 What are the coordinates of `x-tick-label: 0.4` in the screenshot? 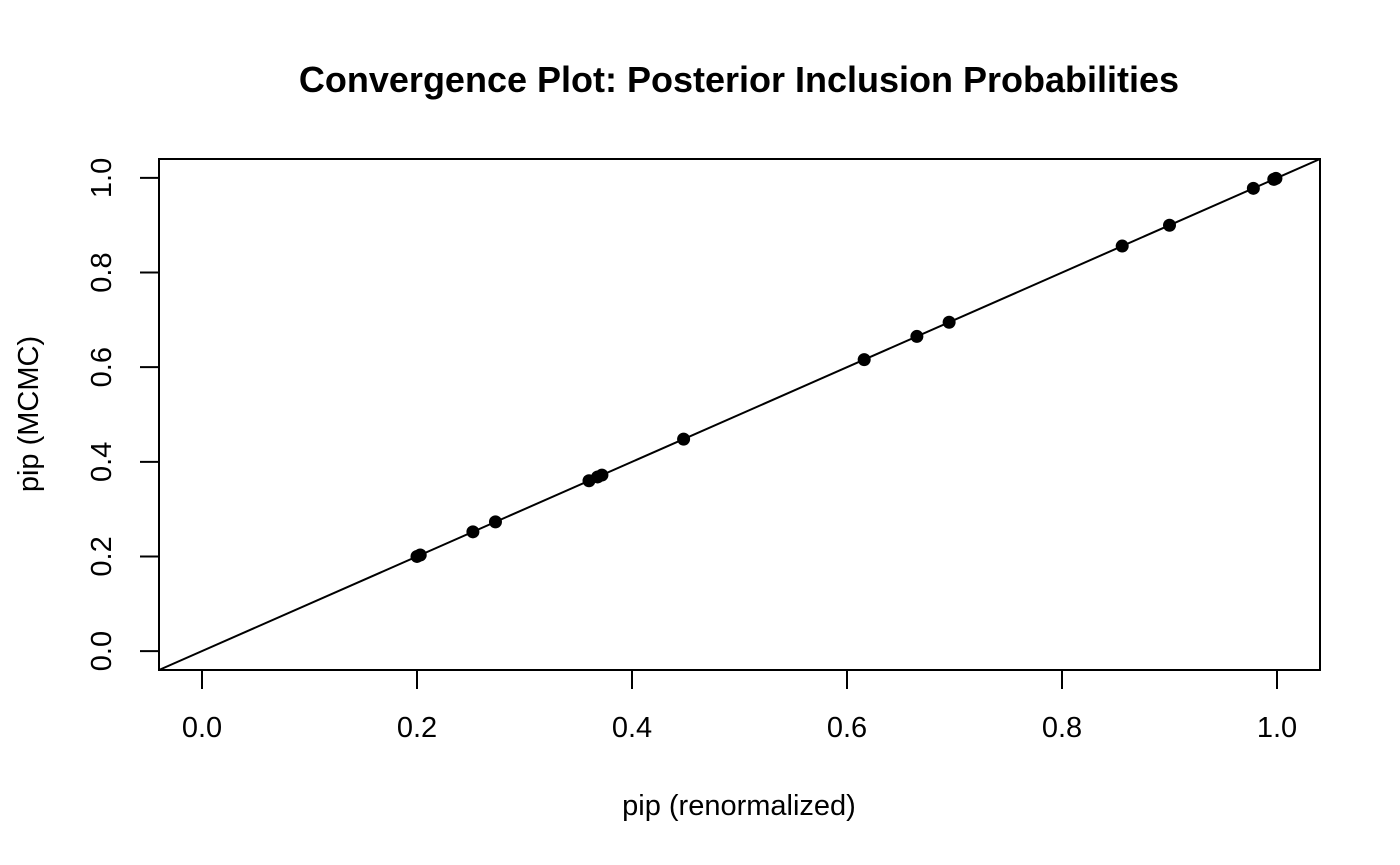 It's located at (632, 728).